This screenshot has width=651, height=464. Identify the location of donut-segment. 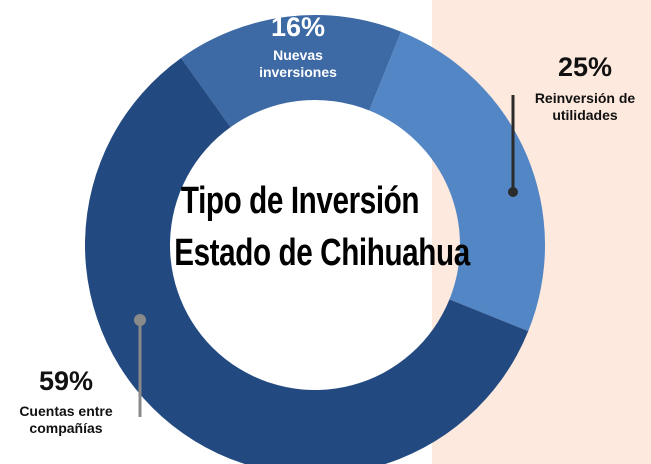
(291, 71).